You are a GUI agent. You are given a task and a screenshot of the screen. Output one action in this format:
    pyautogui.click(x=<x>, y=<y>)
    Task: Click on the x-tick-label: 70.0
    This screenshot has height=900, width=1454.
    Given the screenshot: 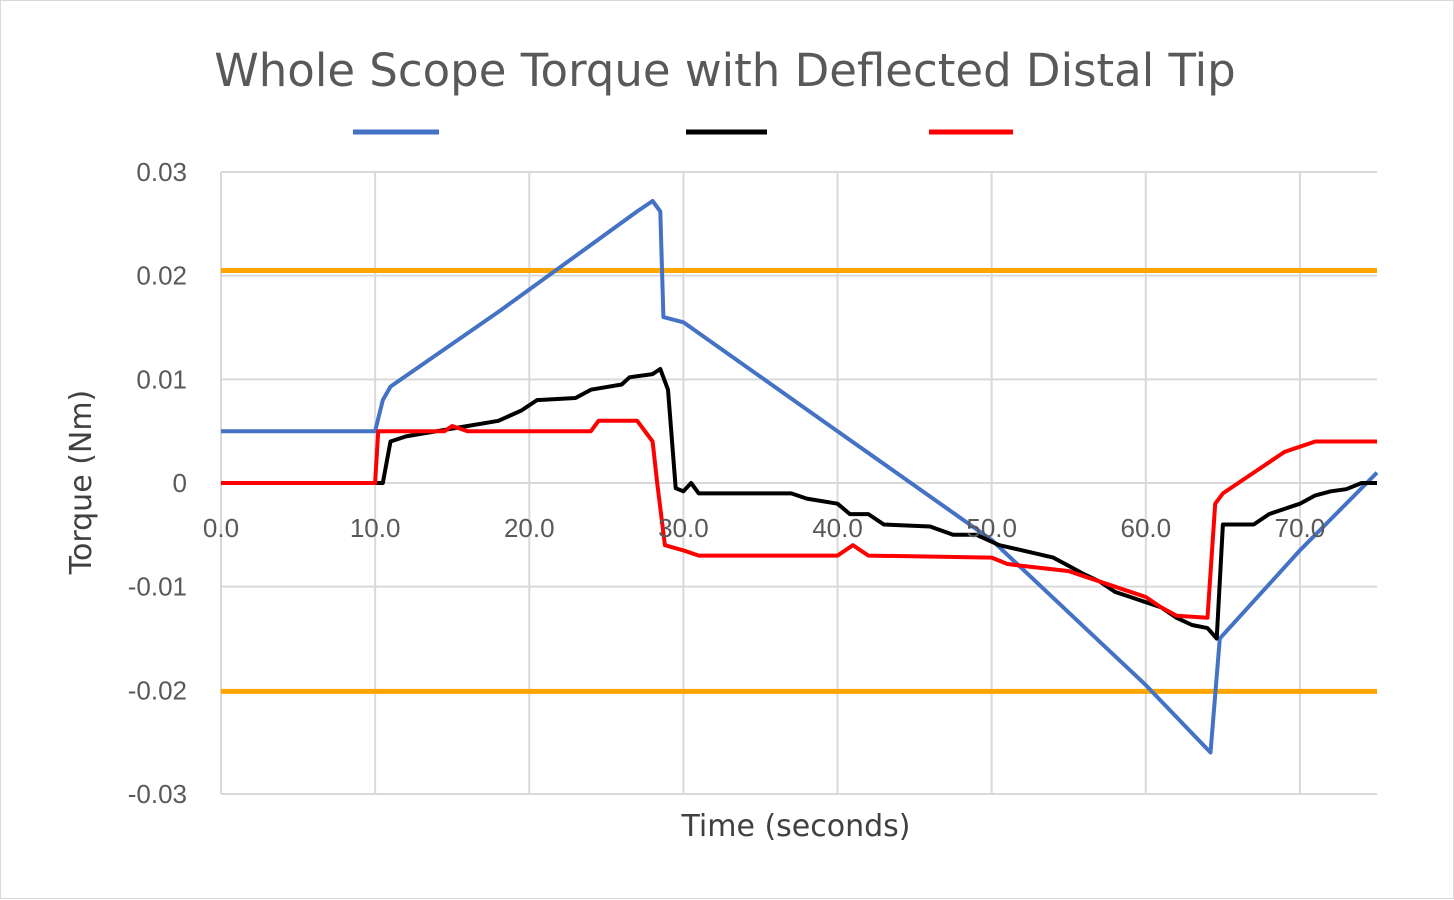 What is the action you would take?
    pyautogui.click(x=1300, y=528)
    